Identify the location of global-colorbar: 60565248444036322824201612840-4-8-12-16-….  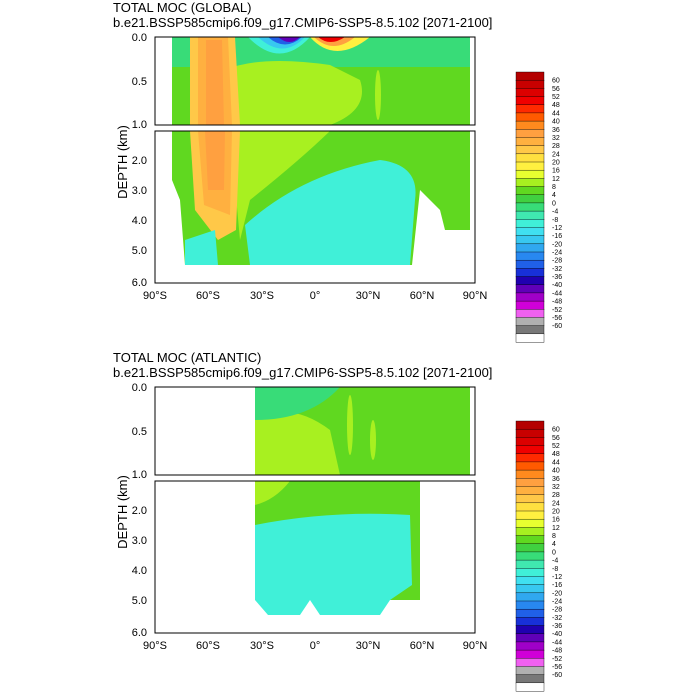
(538, 207).